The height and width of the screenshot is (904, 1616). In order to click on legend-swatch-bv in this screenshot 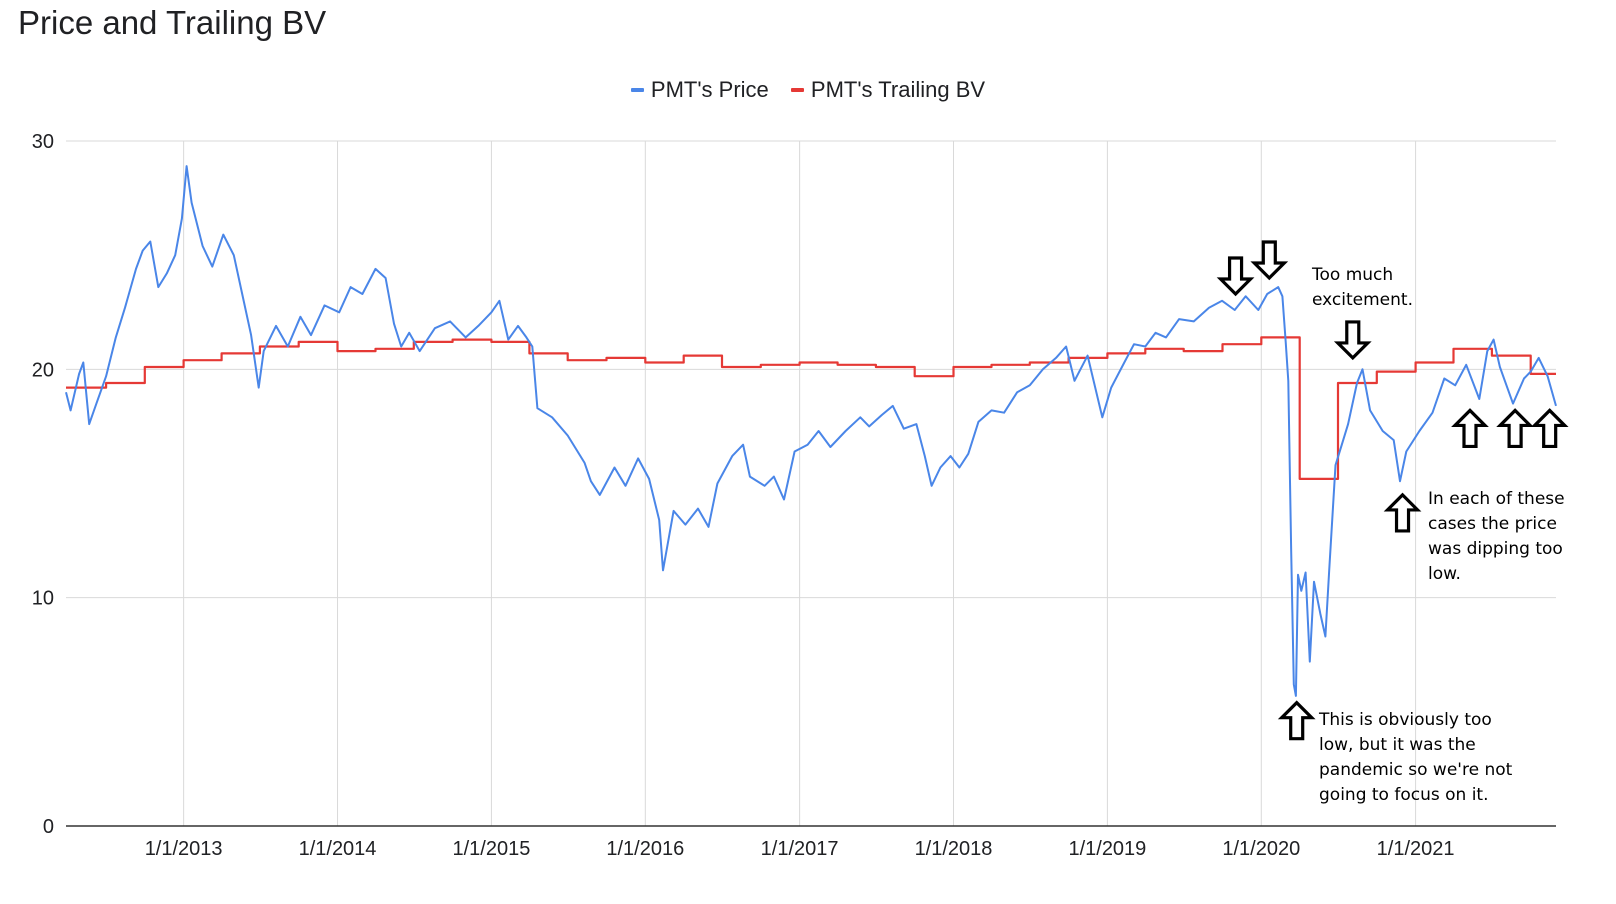, I will do `click(797, 90)`.